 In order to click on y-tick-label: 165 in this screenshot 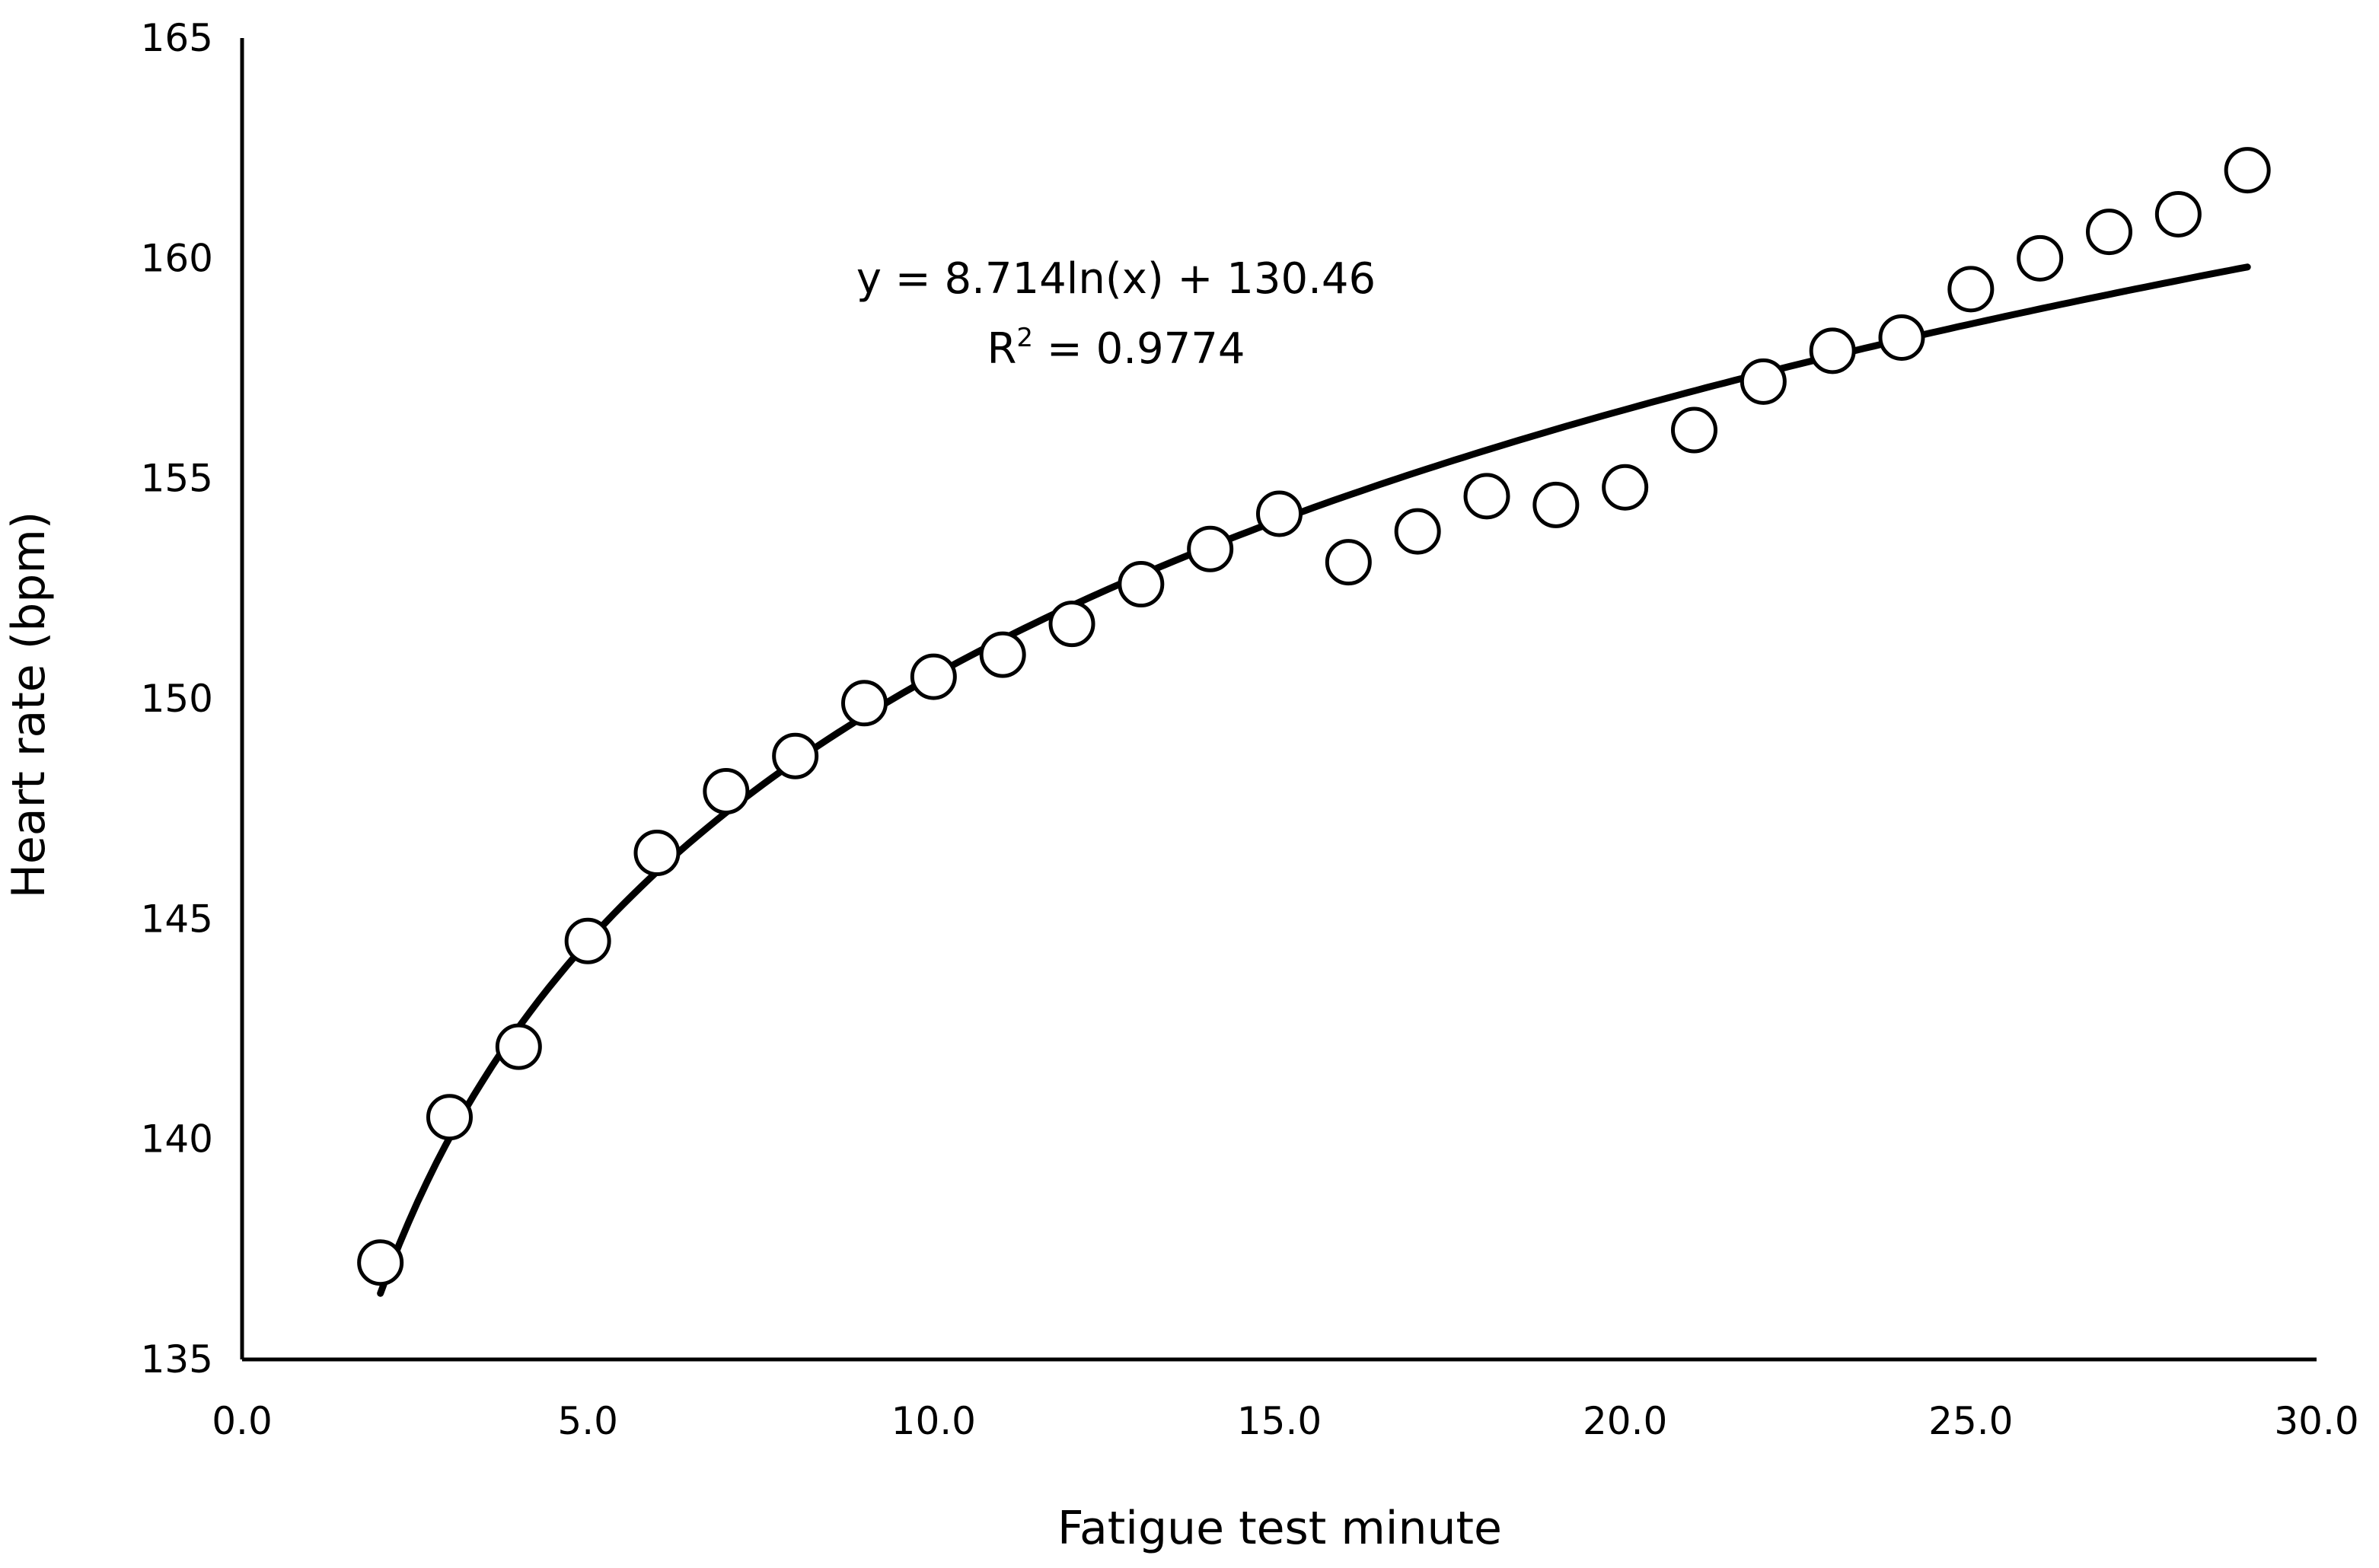, I will do `click(177, 38)`.